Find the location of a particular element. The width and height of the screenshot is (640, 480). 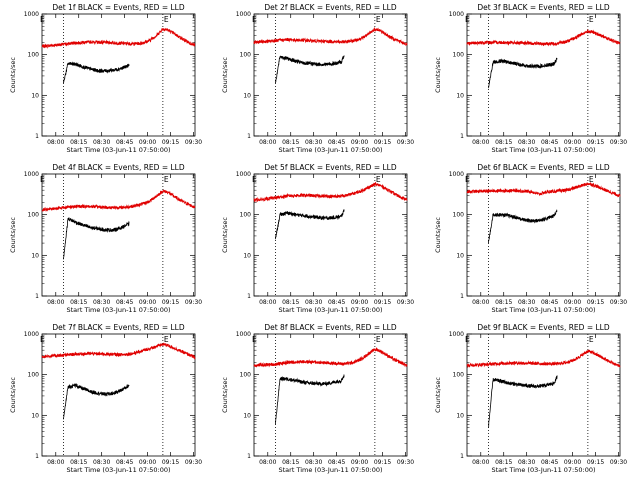

panel-title: Det 1f BLACK = Events, RED = LLD is located at coordinates (118, 7).